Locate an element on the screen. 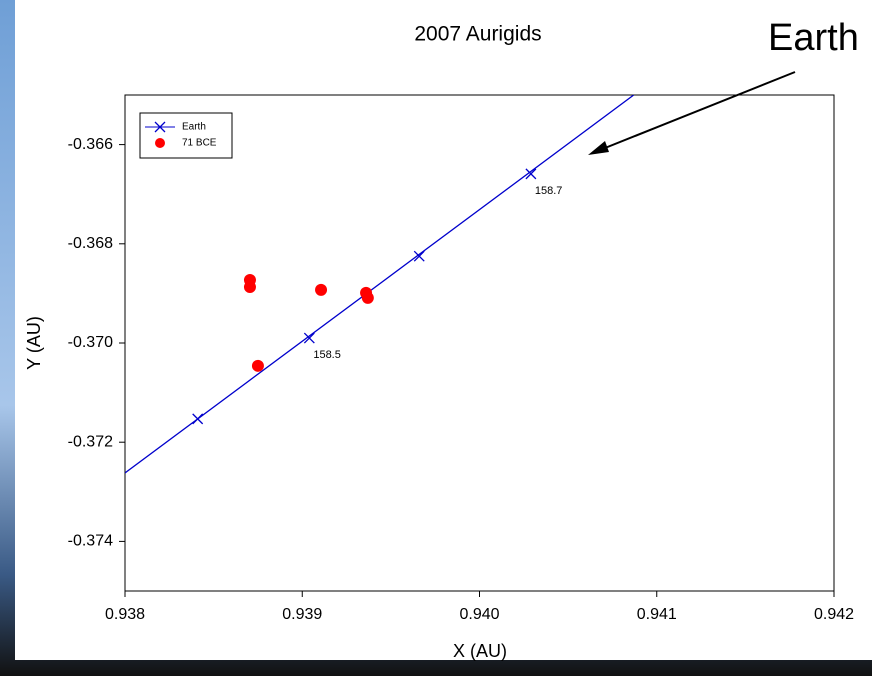 Image resolution: width=872 pixels, height=676 pixels. arrow-head is located at coordinates (598, 148).